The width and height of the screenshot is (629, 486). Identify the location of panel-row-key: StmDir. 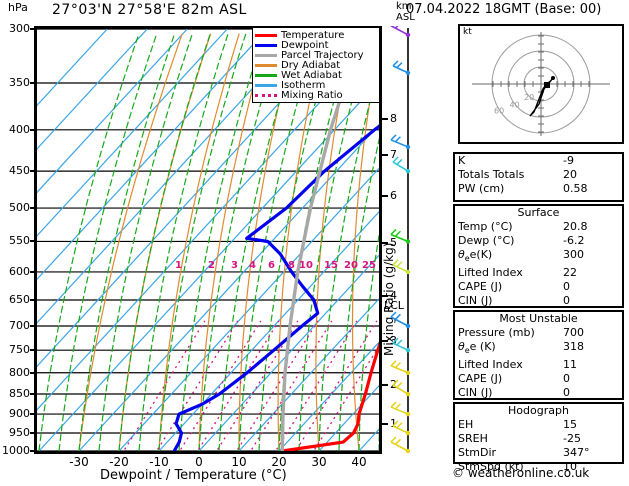
(477, 452).